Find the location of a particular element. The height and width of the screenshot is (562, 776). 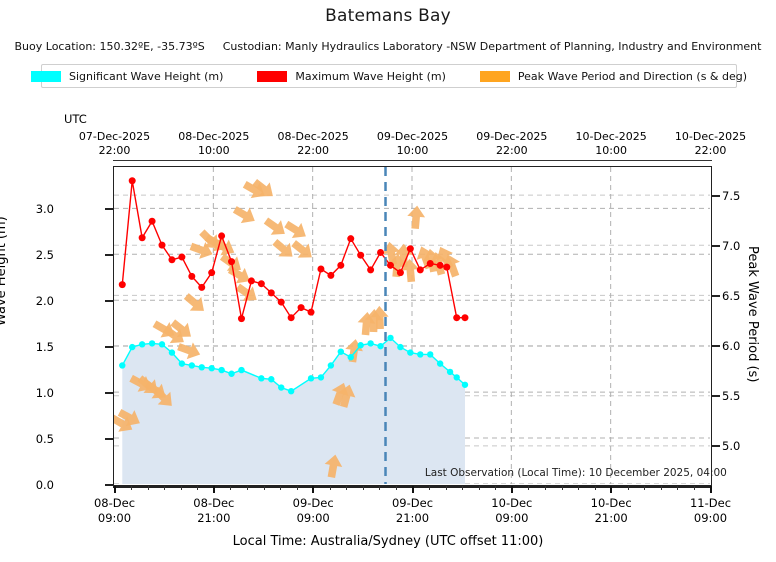

top-tick-1: 08-Dec-2025 10:00 is located at coordinates (213, 144).